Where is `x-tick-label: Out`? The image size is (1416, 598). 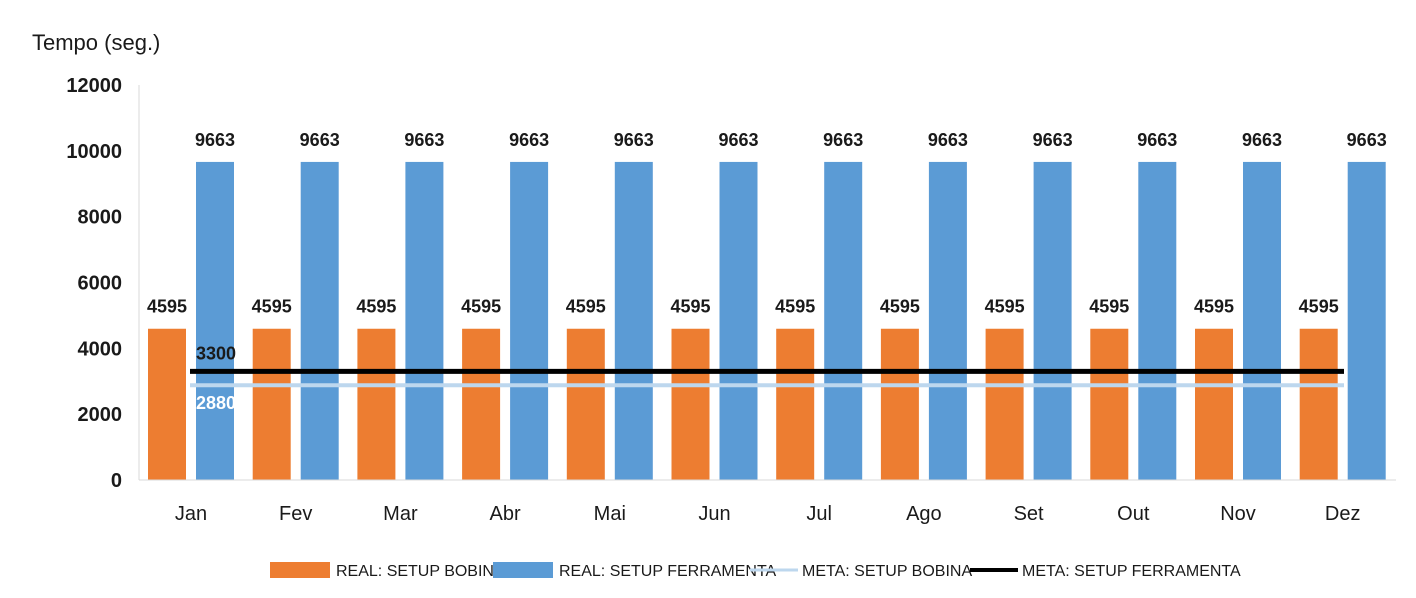
x-tick-label: Out is located at coordinates (1133, 514).